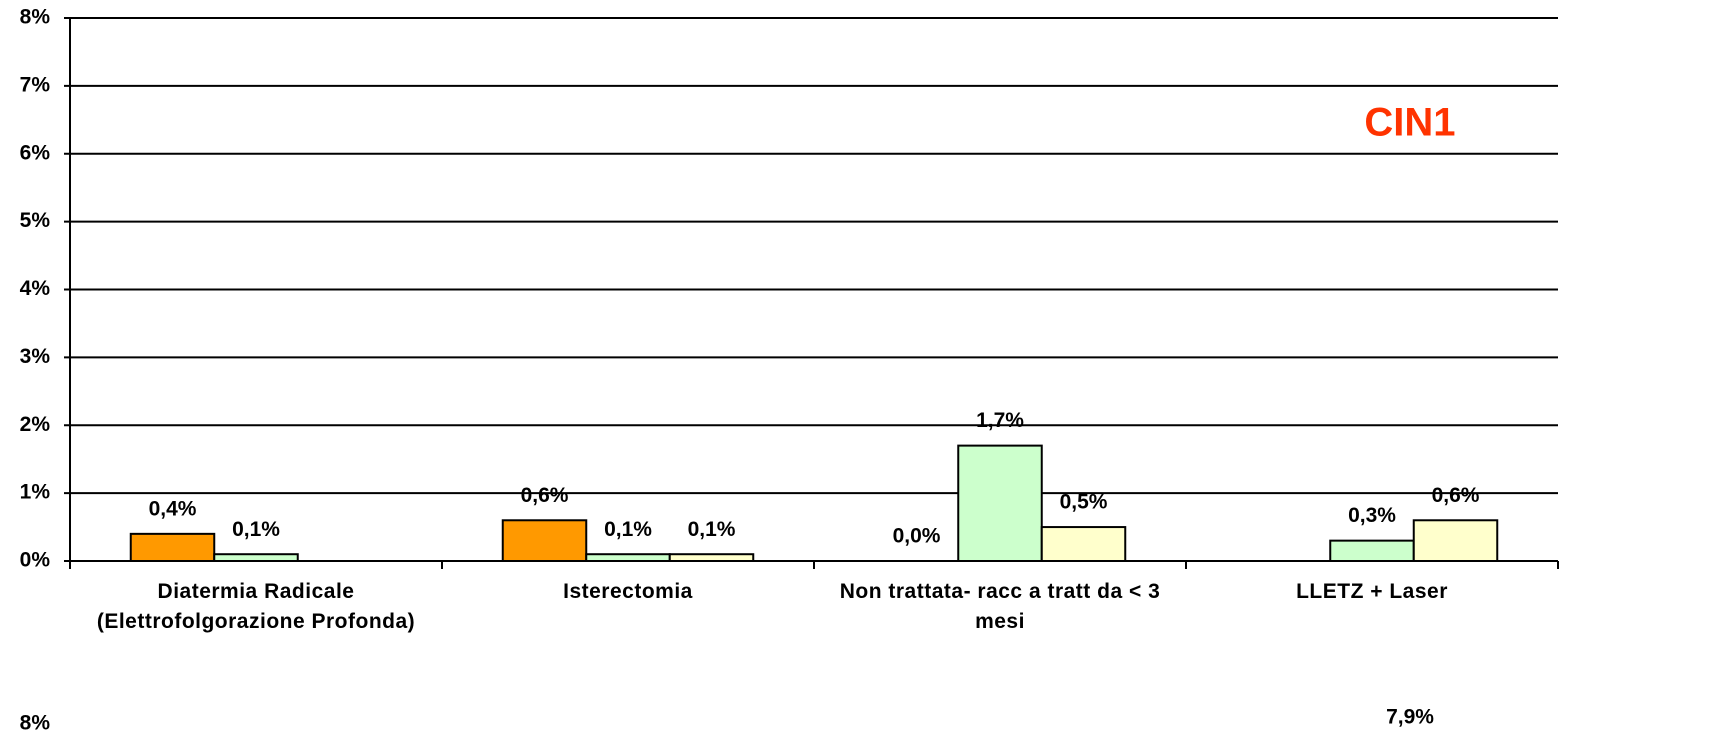 The height and width of the screenshot is (732, 1723). What do you see at coordinates (1084, 502) in the screenshot?
I see `data-label: 0,5%` at bounding box center [1084, 502].